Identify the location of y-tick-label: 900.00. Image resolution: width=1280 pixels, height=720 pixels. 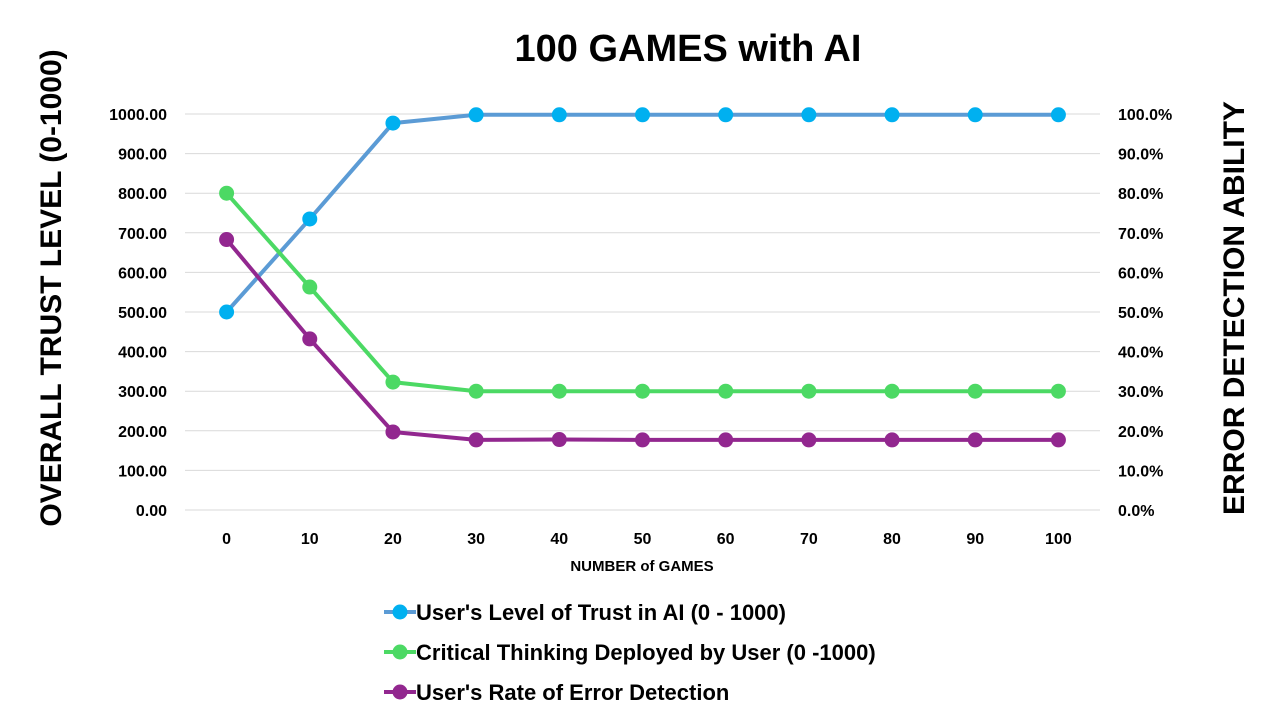
(142, 155).